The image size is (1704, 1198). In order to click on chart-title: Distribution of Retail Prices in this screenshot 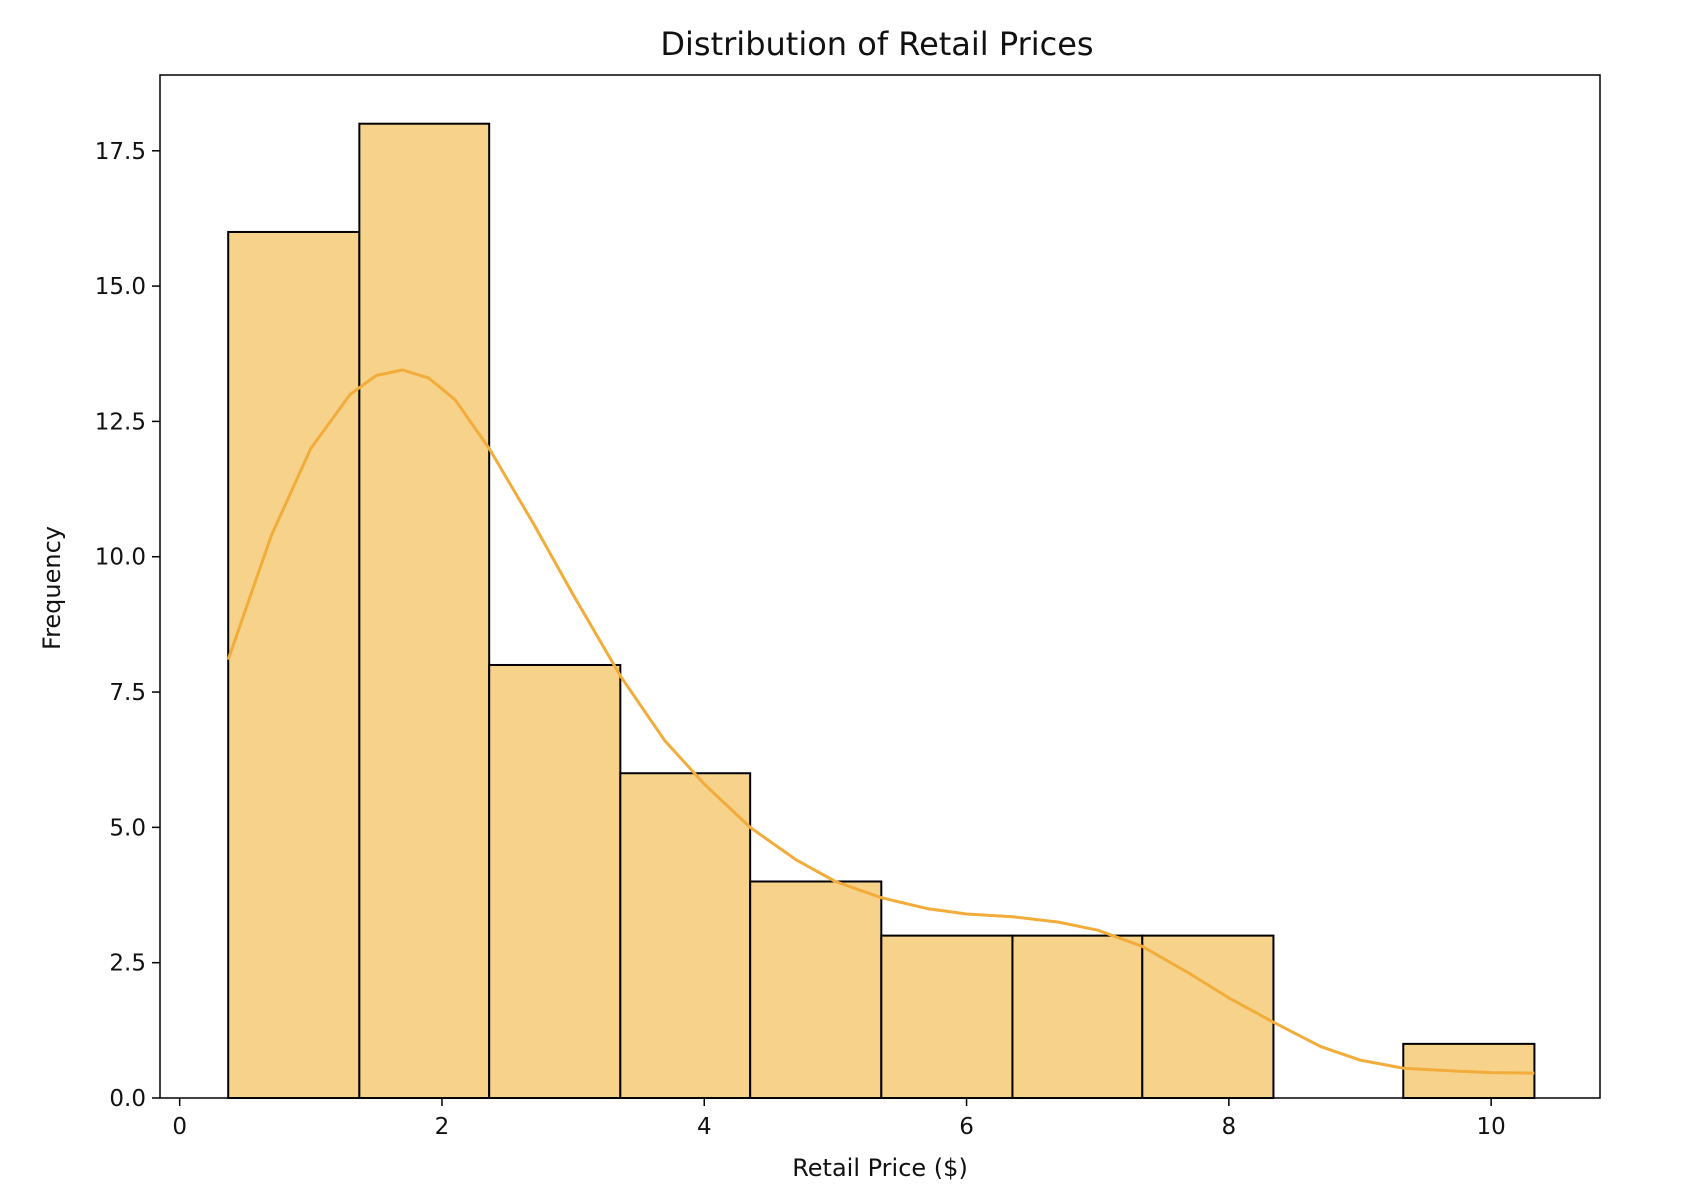, I will do `click(876, 44)`.